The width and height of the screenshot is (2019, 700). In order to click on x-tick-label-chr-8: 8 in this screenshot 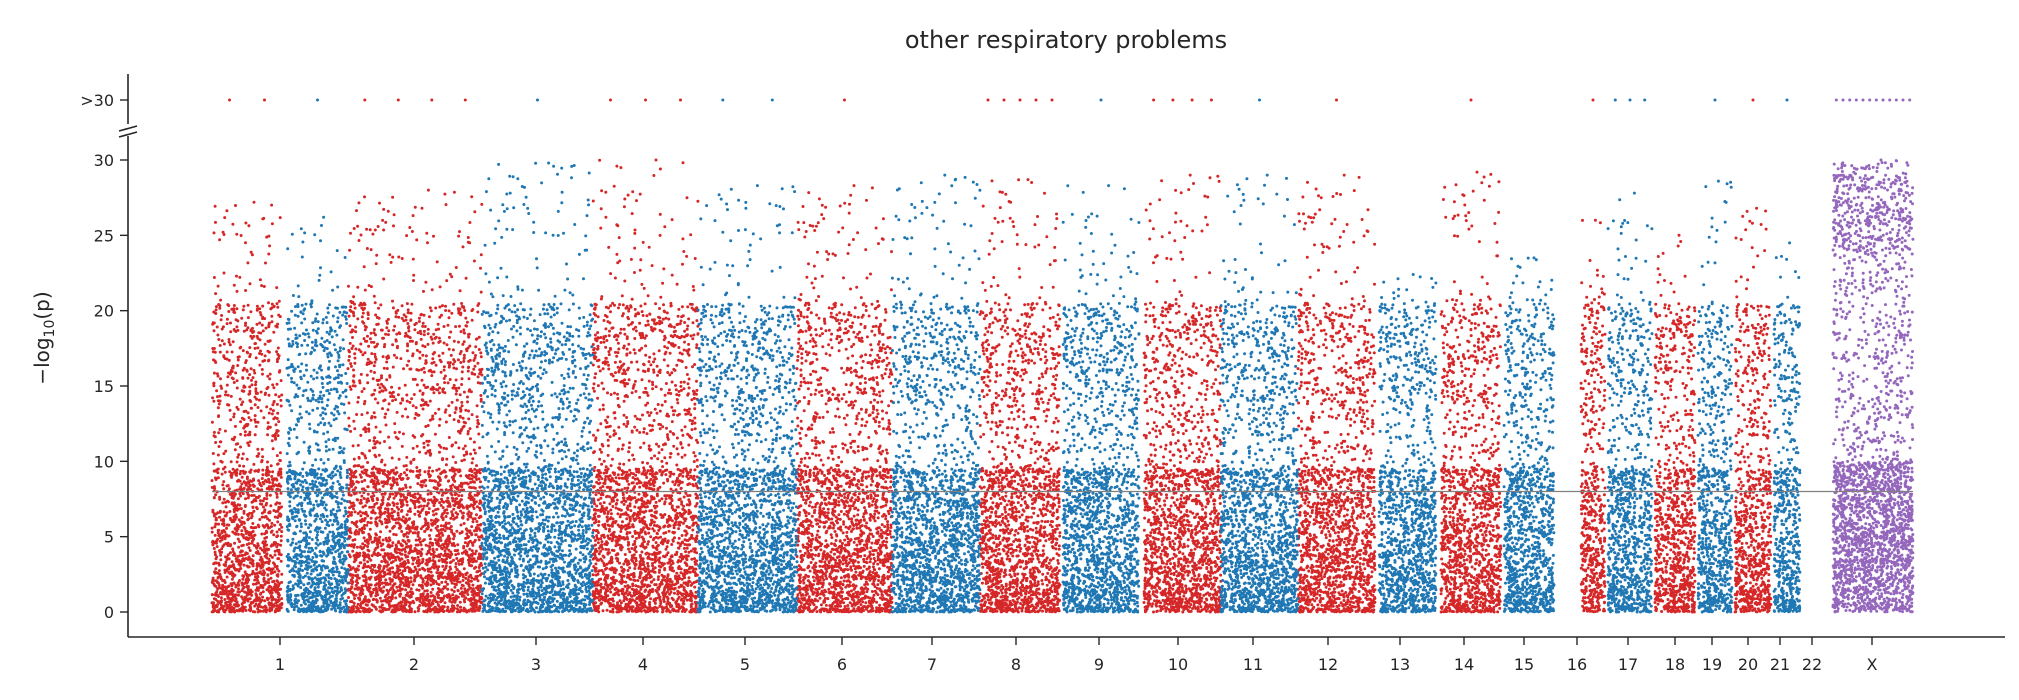, I will do `click(1016, 664)`.